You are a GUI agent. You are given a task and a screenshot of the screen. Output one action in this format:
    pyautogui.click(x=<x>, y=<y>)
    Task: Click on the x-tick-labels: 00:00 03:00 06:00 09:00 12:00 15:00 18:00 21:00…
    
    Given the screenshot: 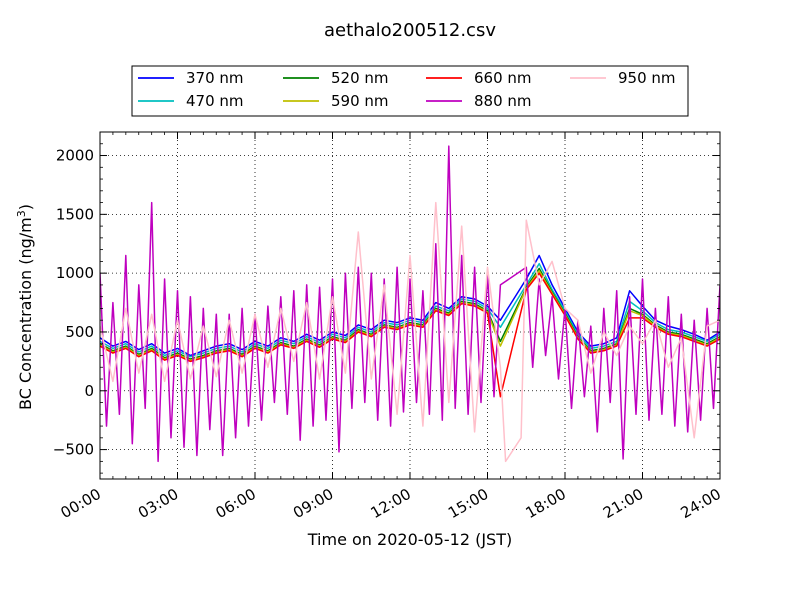 What is the action you would take?
    pyautogui.click(x=391, y=503)
    